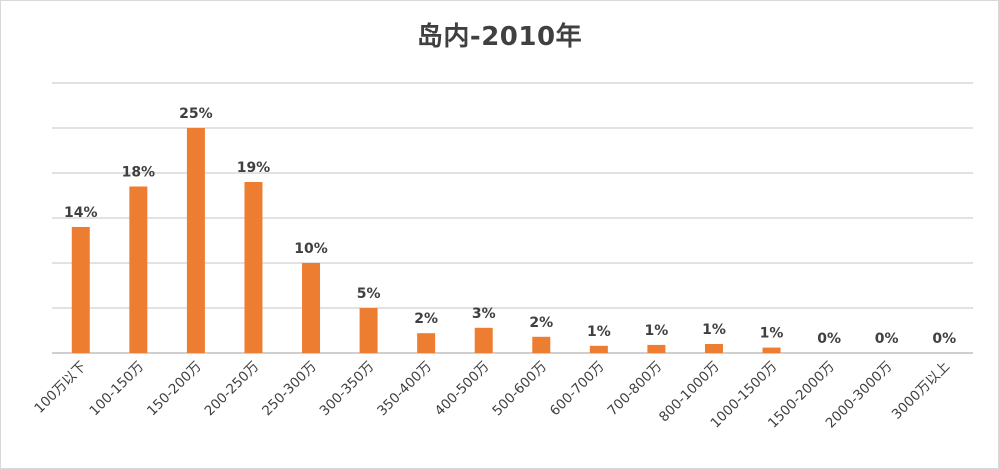 The image size is (999, 469). What do you see at coordinates (921, 391) in the screenshot?
I see `x-tick-label: 3000万以上` at bounding box center [921, 391].